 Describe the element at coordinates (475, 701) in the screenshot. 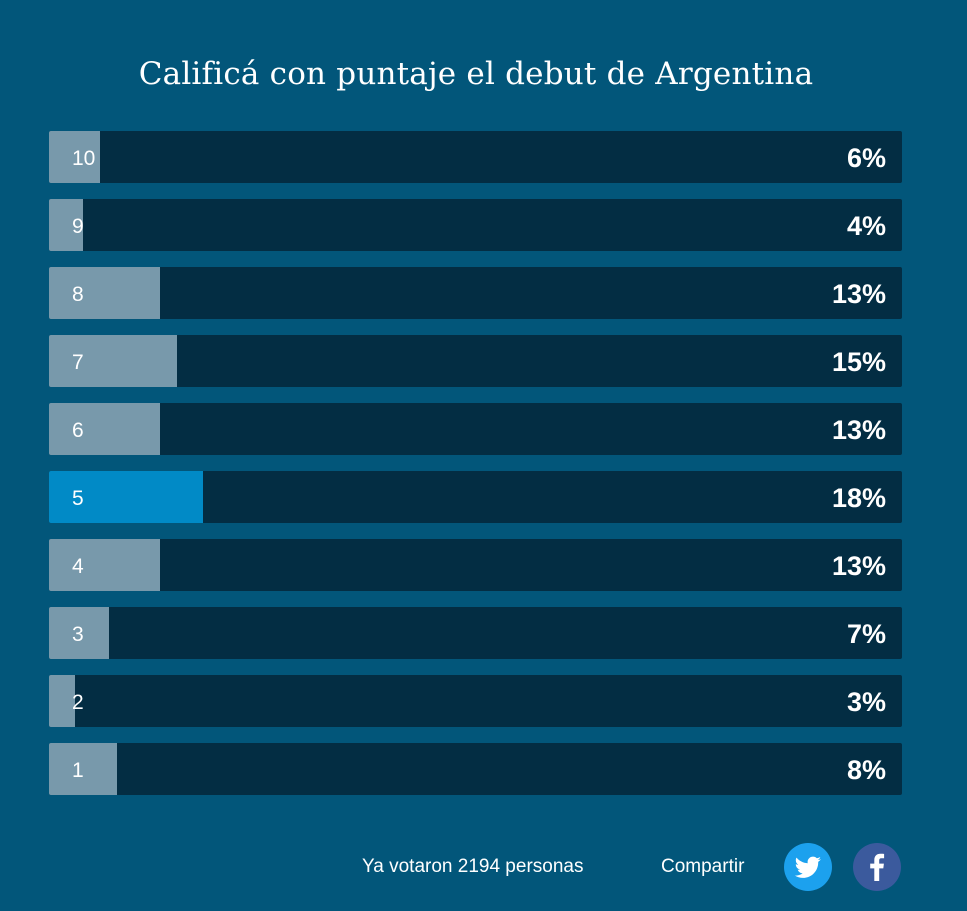

I see `poll-option-2: 2 3%` at that location.